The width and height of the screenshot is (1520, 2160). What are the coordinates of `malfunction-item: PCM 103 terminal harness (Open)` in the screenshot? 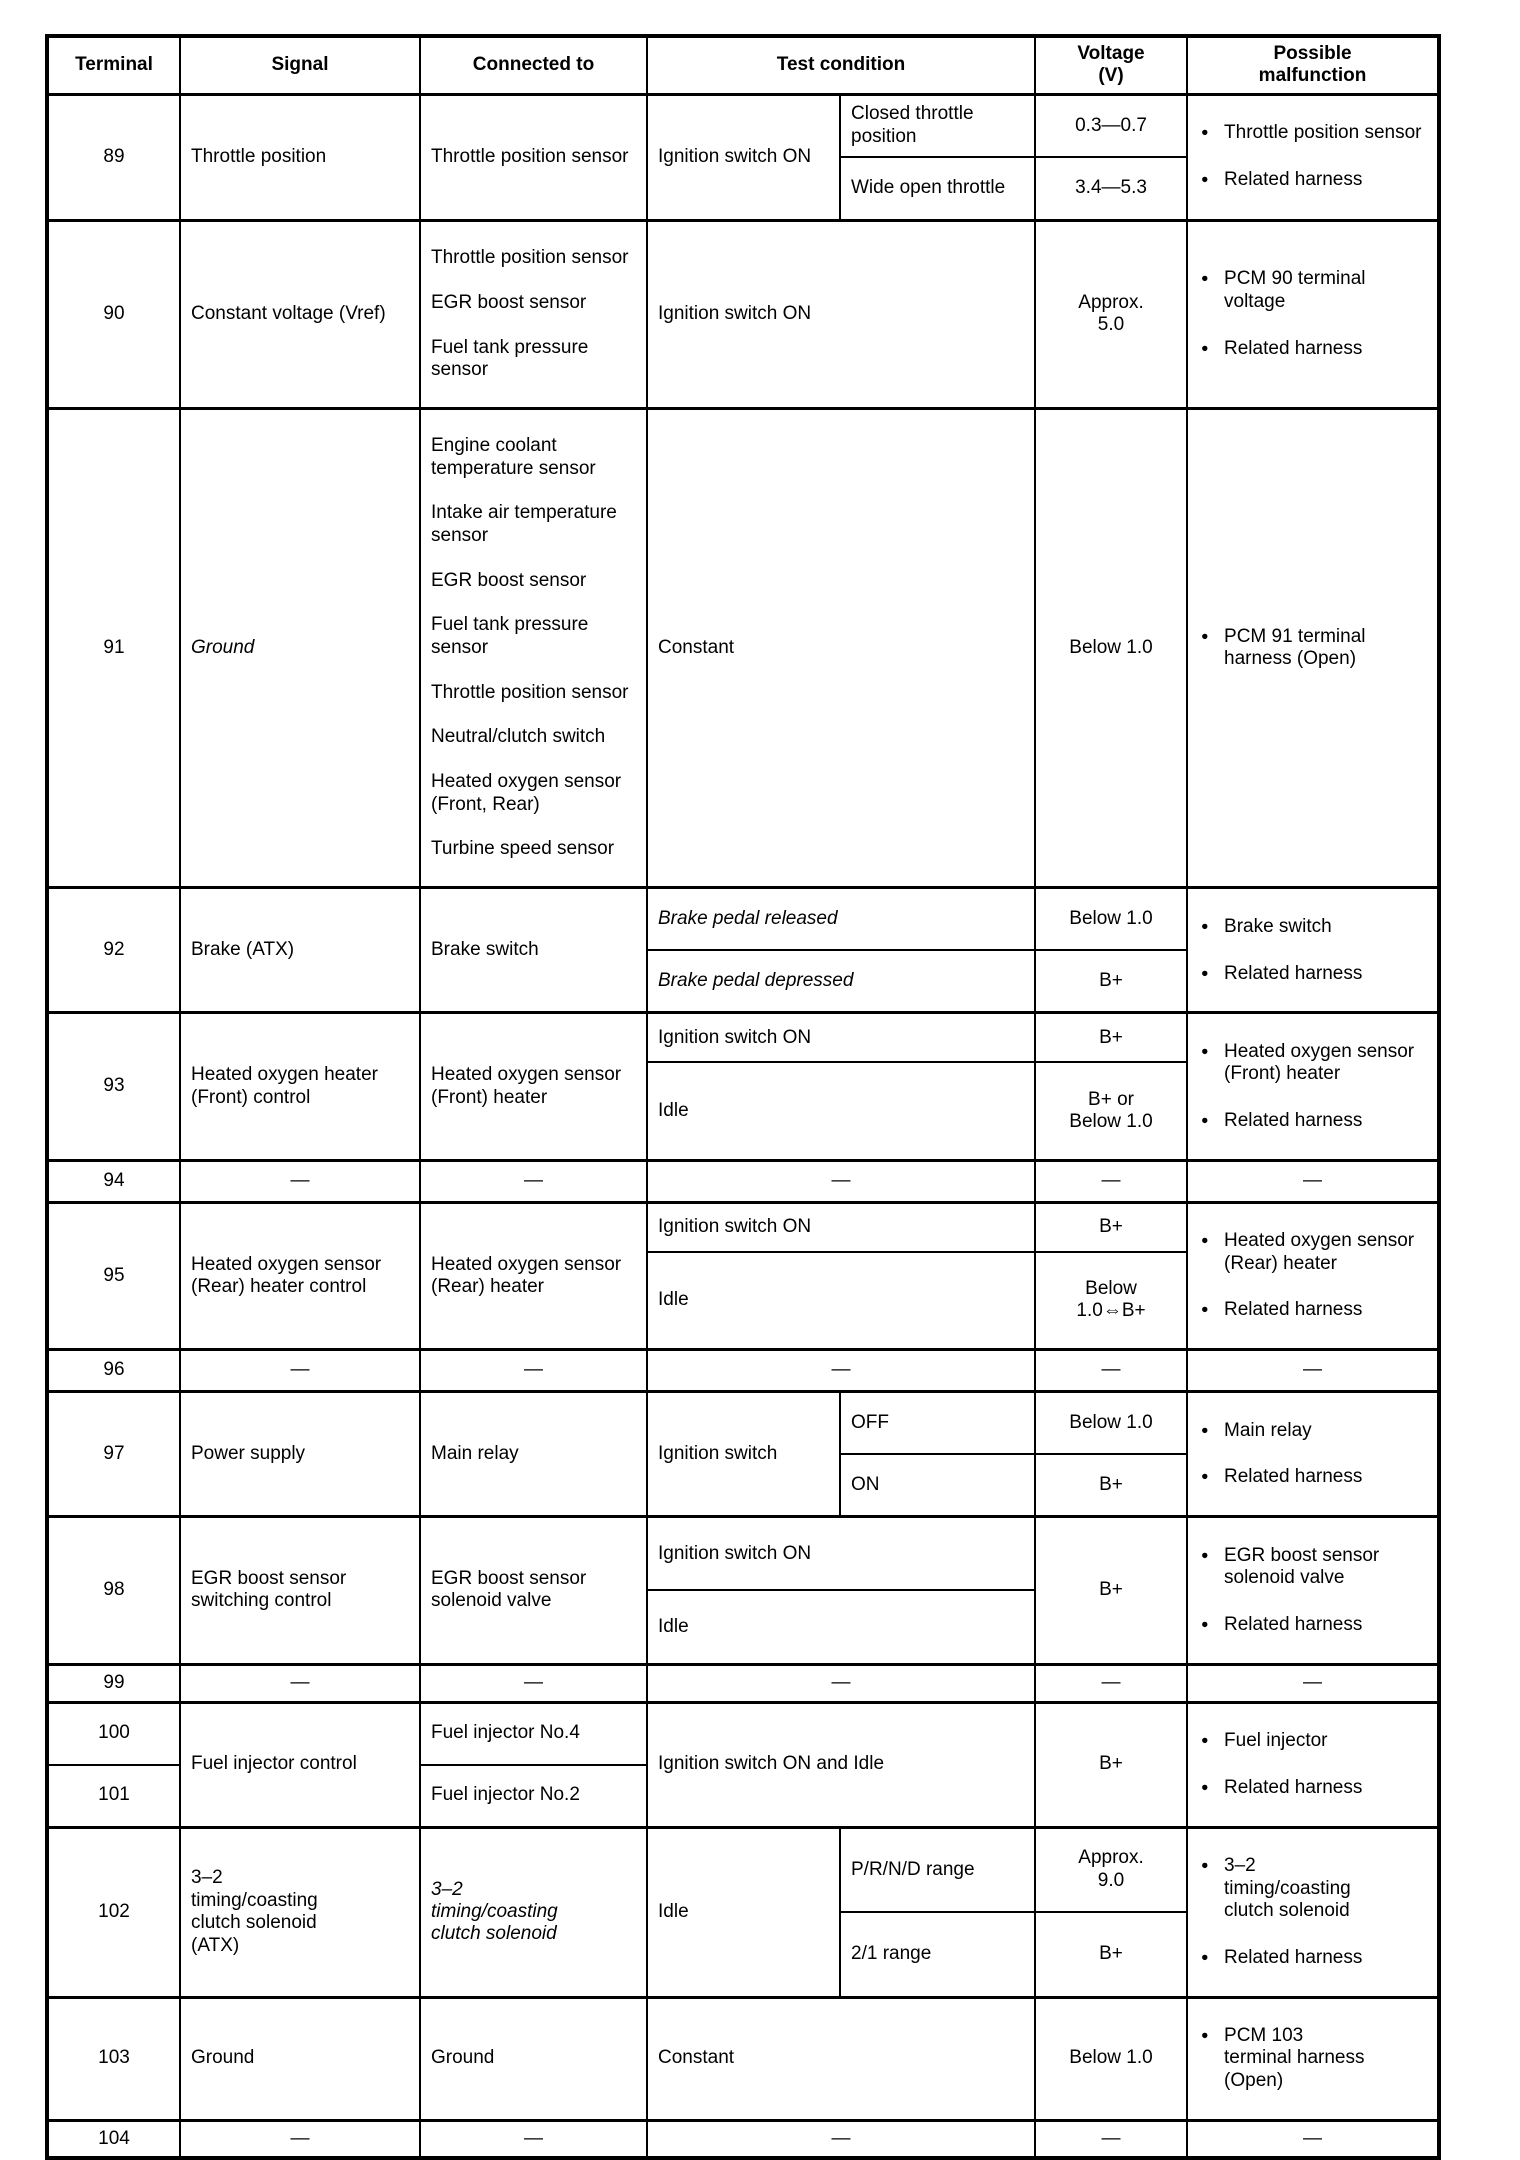 It's located at (1312, 2058).